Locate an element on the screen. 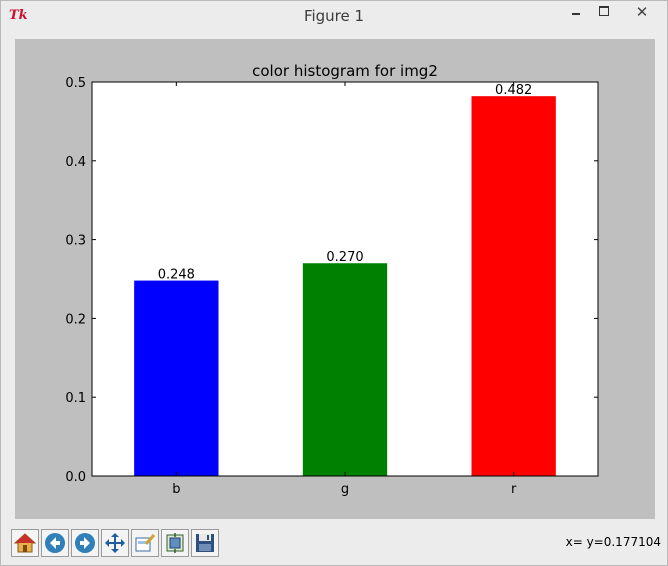  forward-button is located at coordinates (85, 543).